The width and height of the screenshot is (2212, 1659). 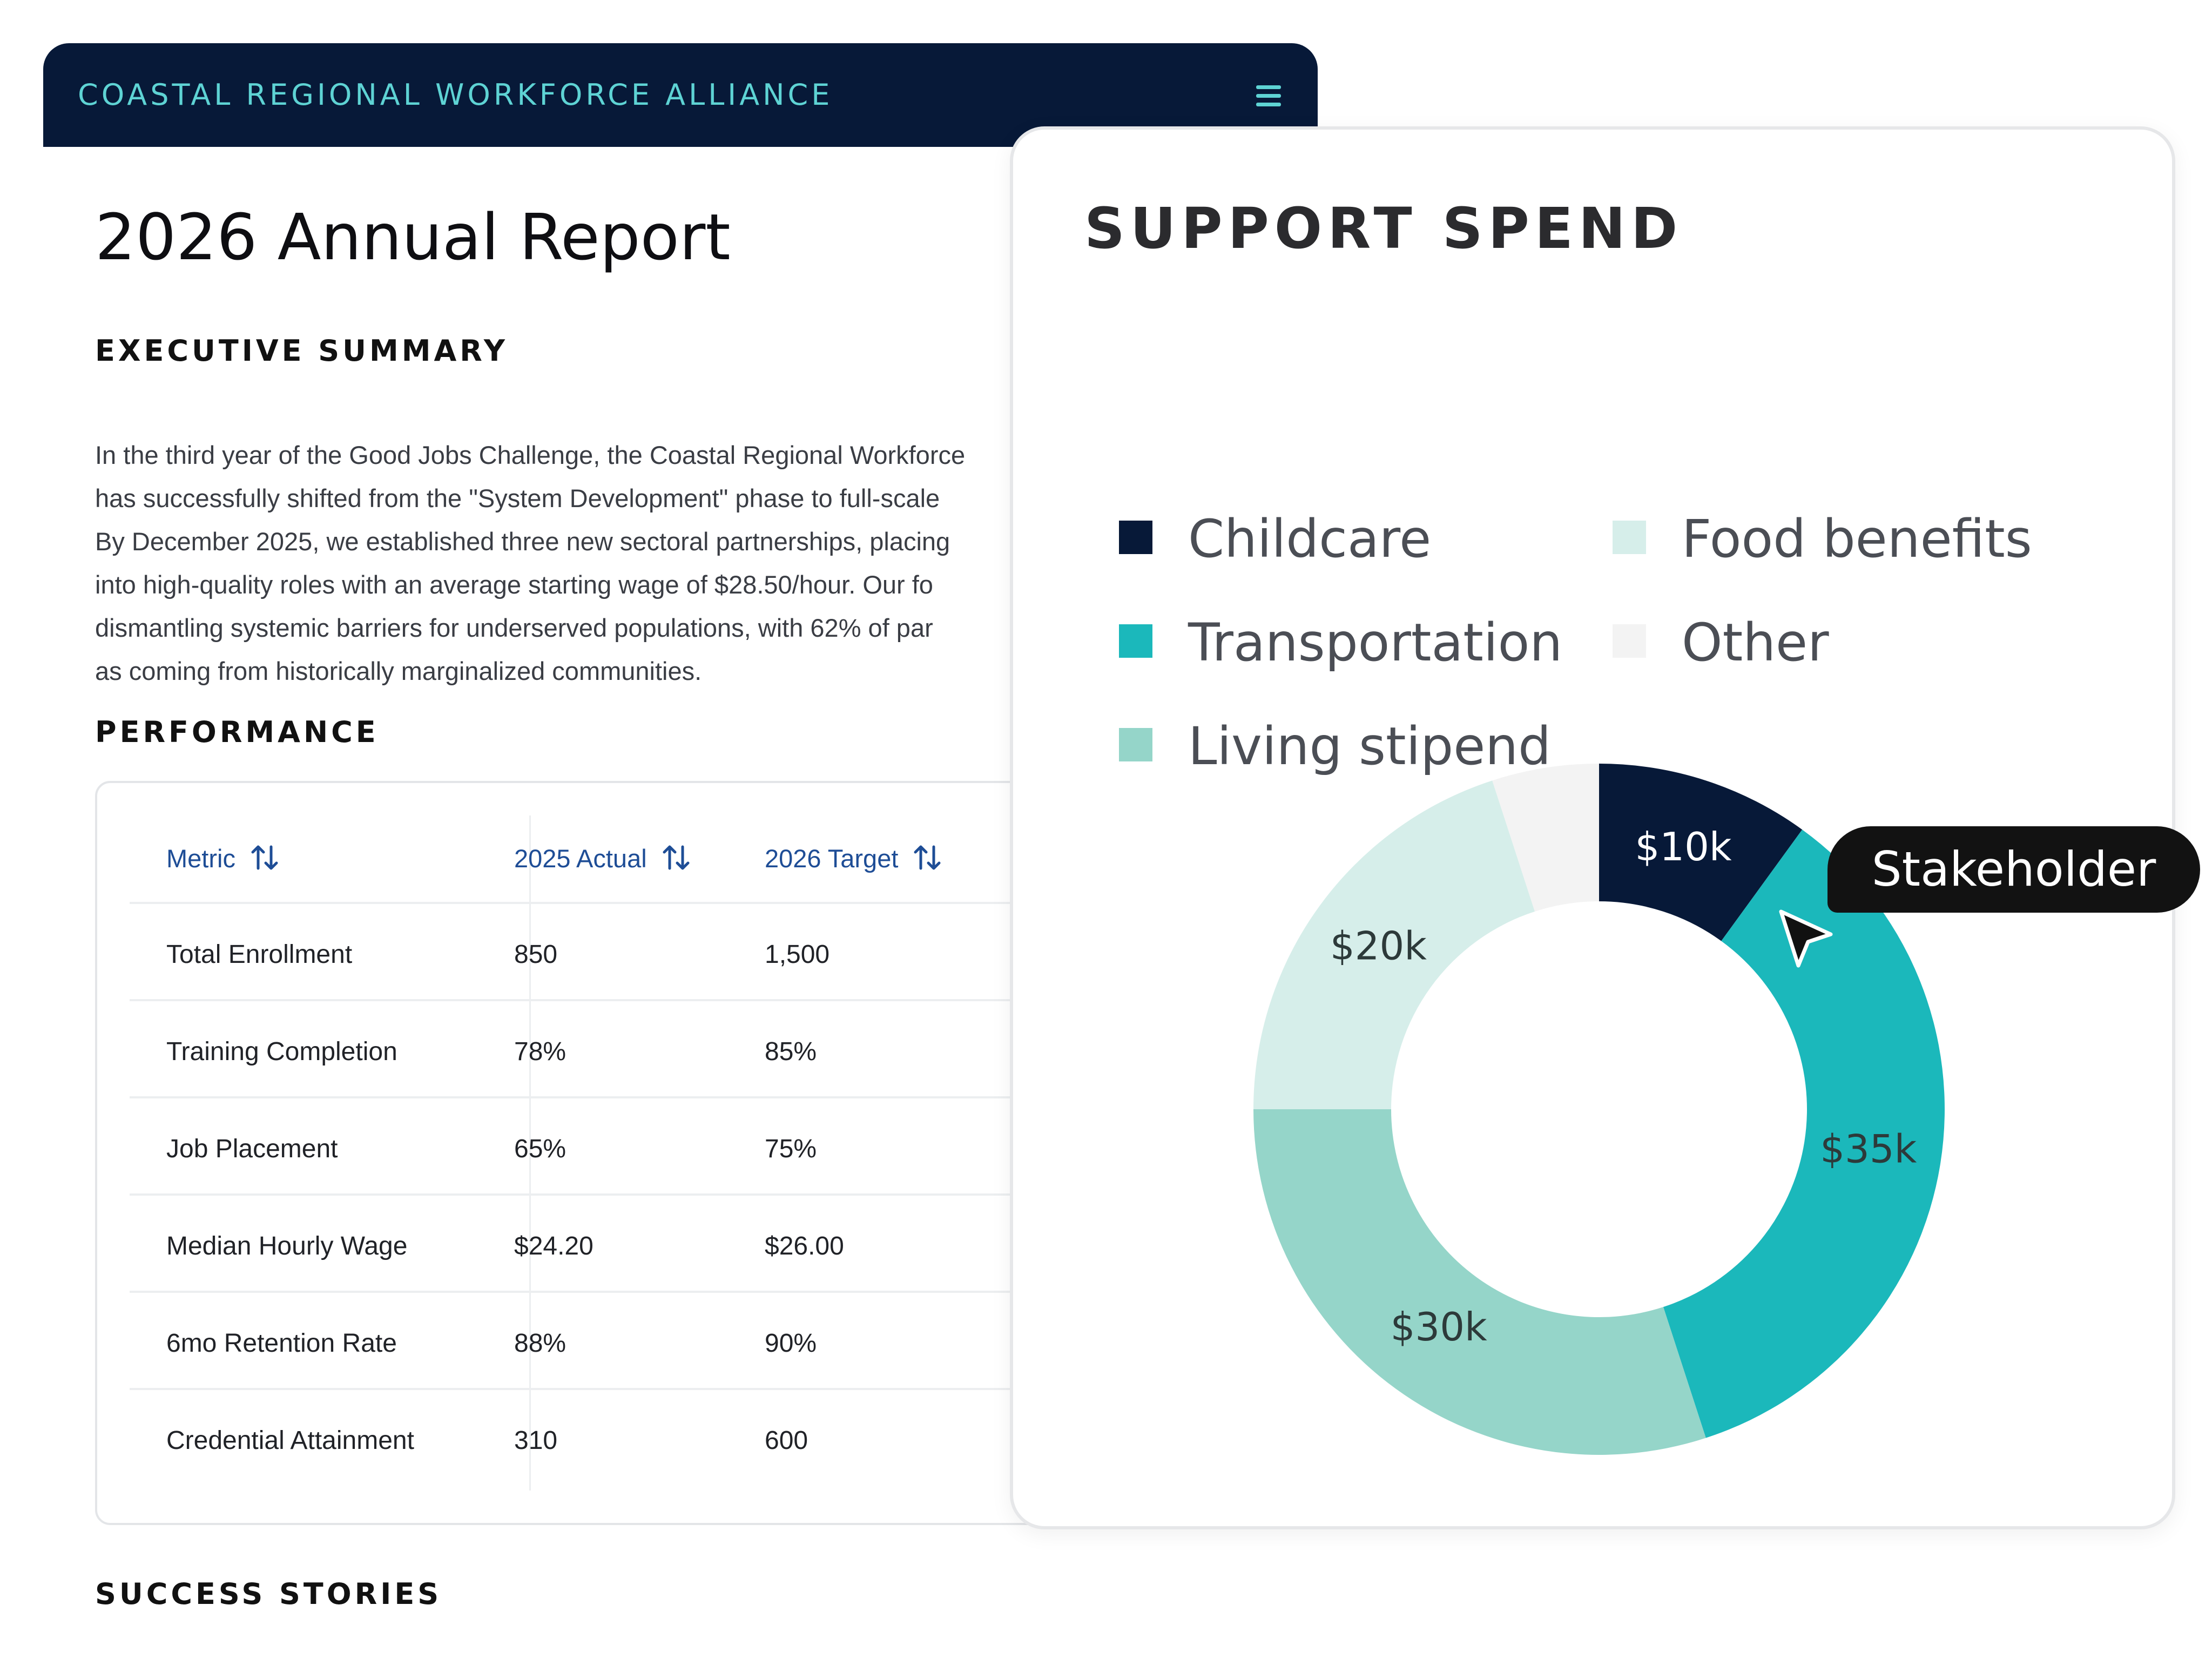 What do you see at coordinates (455, 95) in the screenshot?
I see `organization-name: COASTAL REGIONAL WORKFORCE ALLIANCE` at bounding box center [455, 95].